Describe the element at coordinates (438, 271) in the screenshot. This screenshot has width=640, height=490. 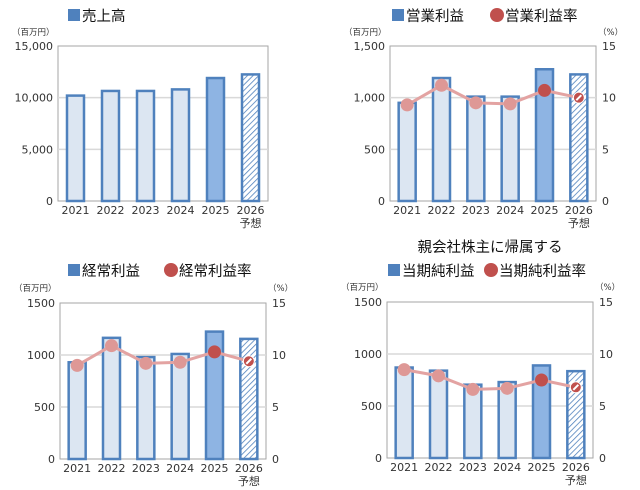
I see `legend-label: 当期純利益` at that location.